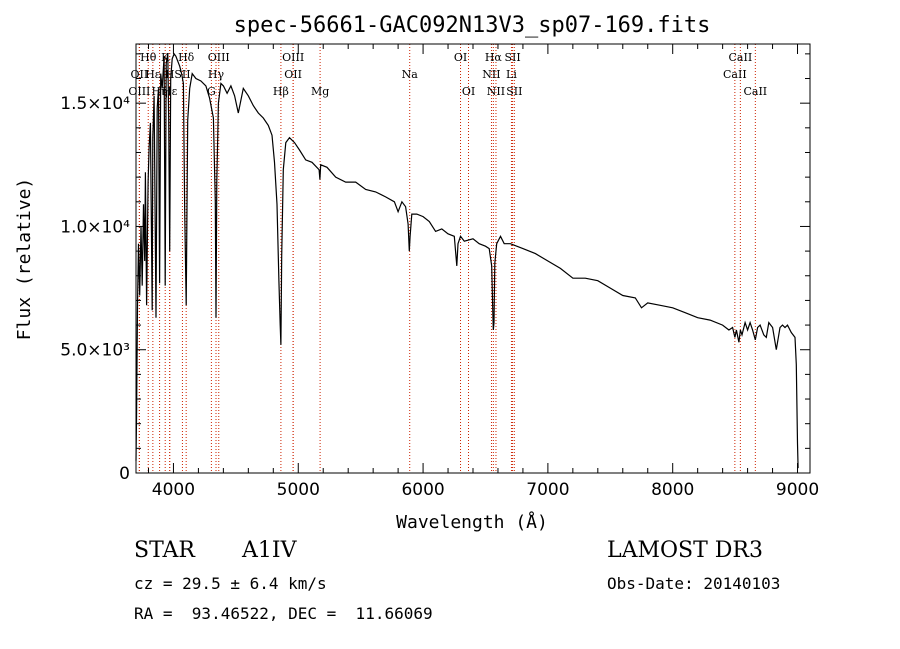  Describe the element at coordinates (153, 74) in the screenshot. I see `line-label-3: Hε` at that location.